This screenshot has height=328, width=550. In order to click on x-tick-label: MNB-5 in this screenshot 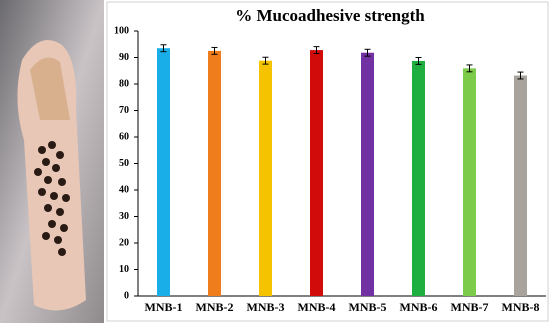, I will do `click(368, 307)`.